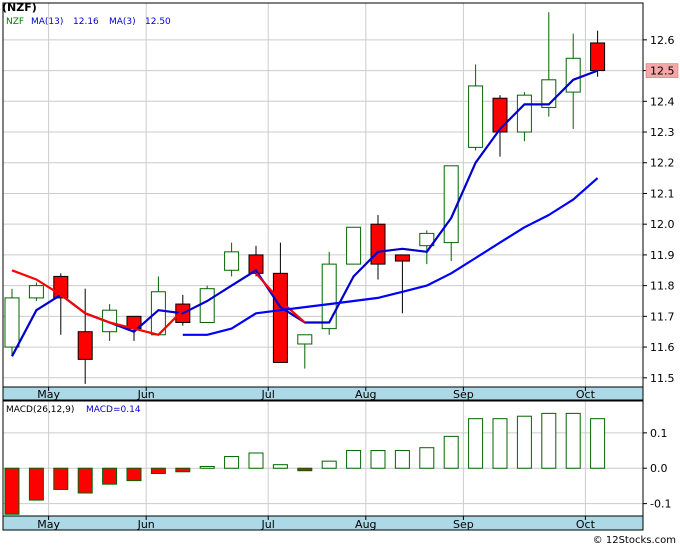 This screenshot has width=680, height=550. What do you see at coordinates (586, 524) in the screenshot?
I see `macd-x-tick-label: Oct` at bounding box center [586, 524].